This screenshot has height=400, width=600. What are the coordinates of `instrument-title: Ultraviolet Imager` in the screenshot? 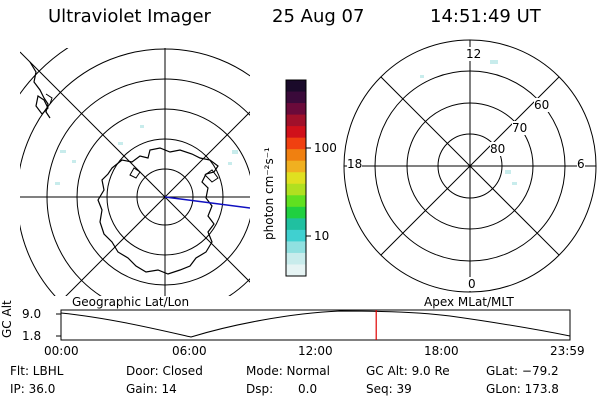 It's located at (129, 16).